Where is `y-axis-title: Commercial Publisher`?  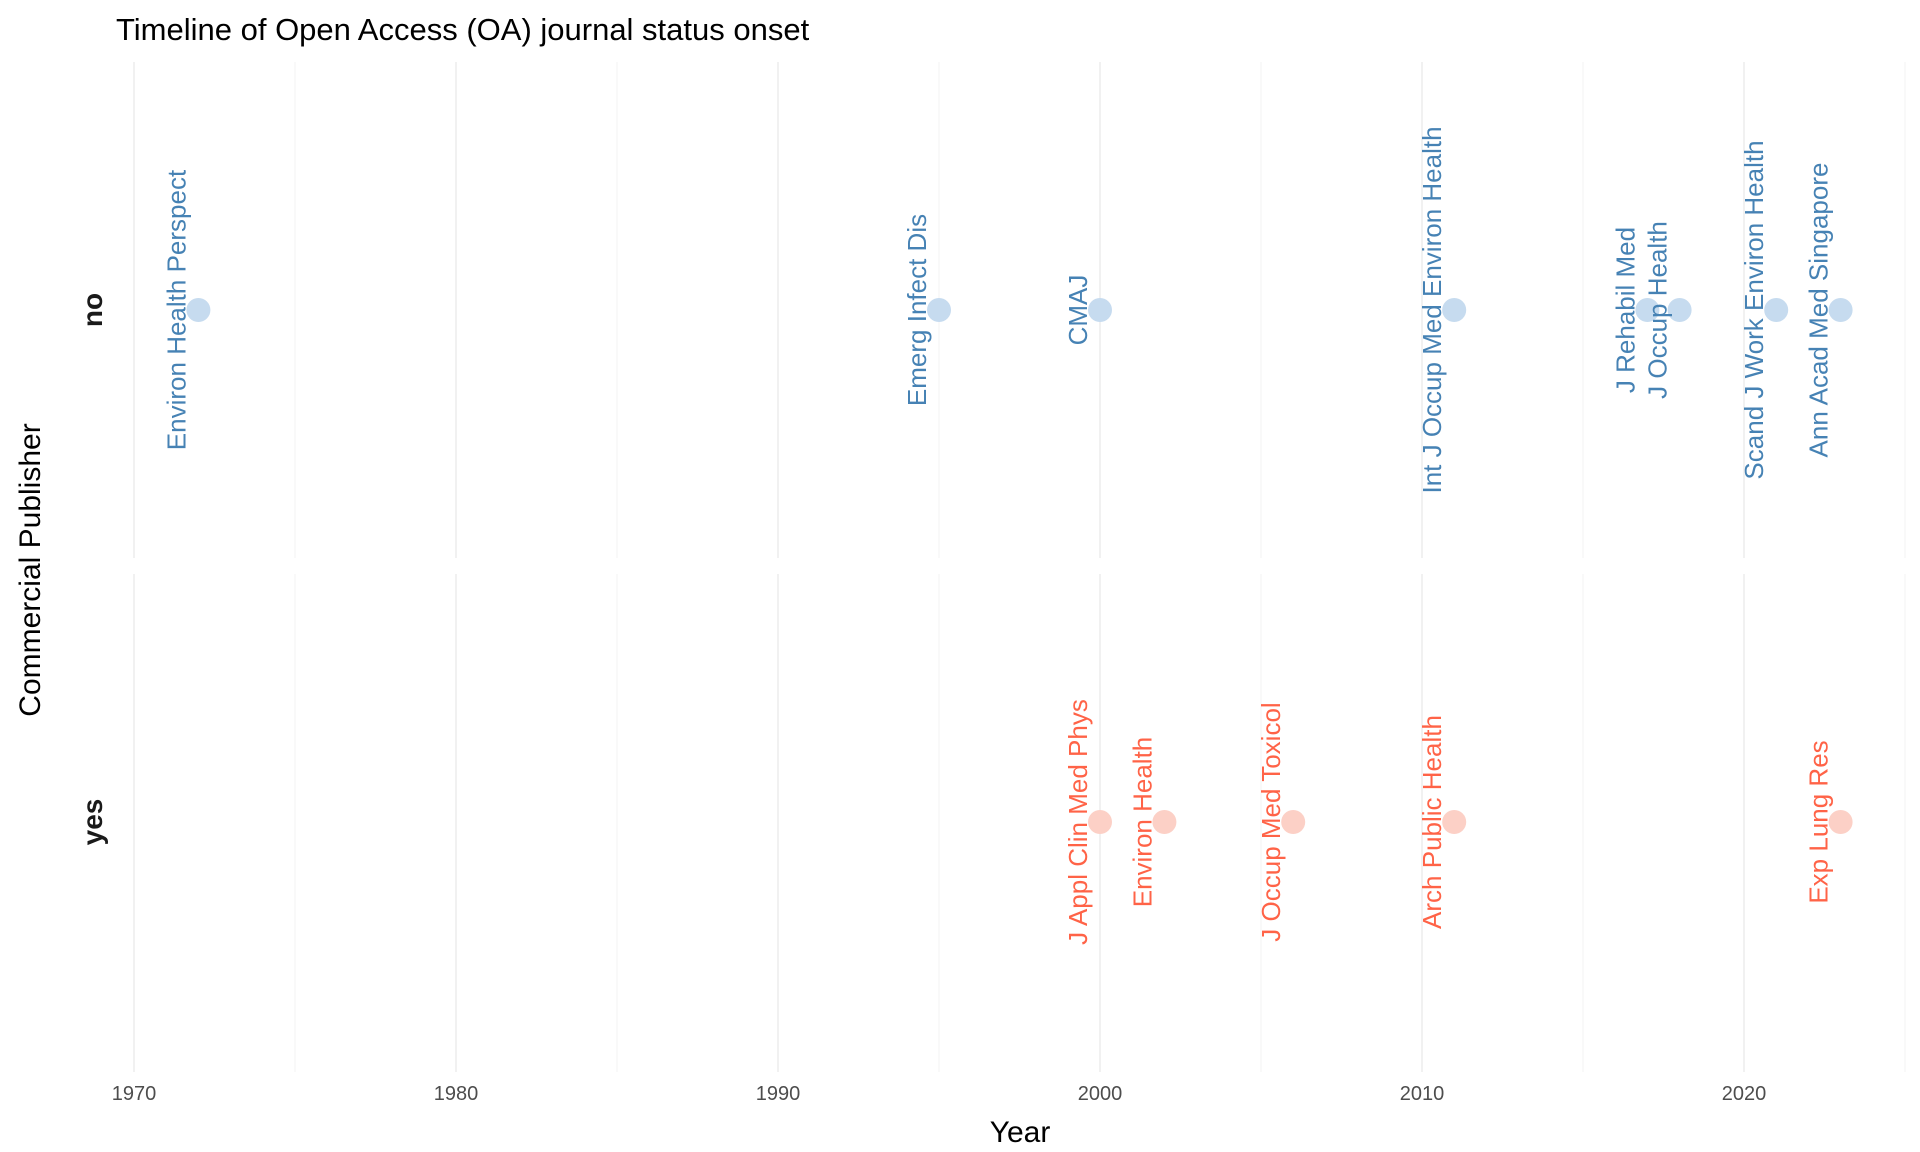
y-axis-title: Commercial Publisher is located at coordinates (30, 569).